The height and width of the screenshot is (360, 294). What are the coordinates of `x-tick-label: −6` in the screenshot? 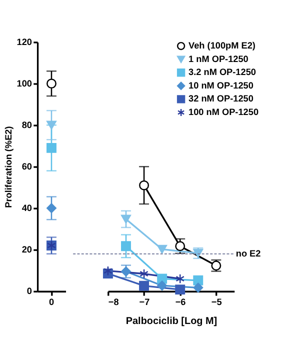 It's located at (180, 301).